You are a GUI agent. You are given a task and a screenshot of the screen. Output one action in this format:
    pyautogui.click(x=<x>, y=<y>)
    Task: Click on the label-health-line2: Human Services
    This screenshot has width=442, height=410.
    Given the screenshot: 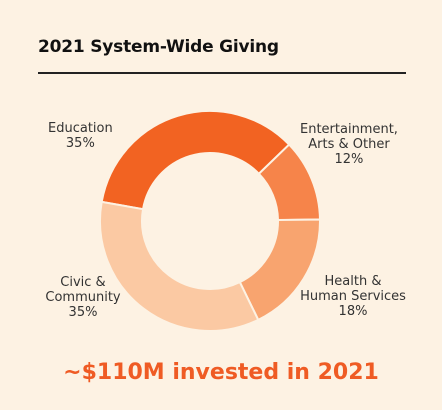 What is the action you would take?
    pyautogui.click(x=353, y=296)
    